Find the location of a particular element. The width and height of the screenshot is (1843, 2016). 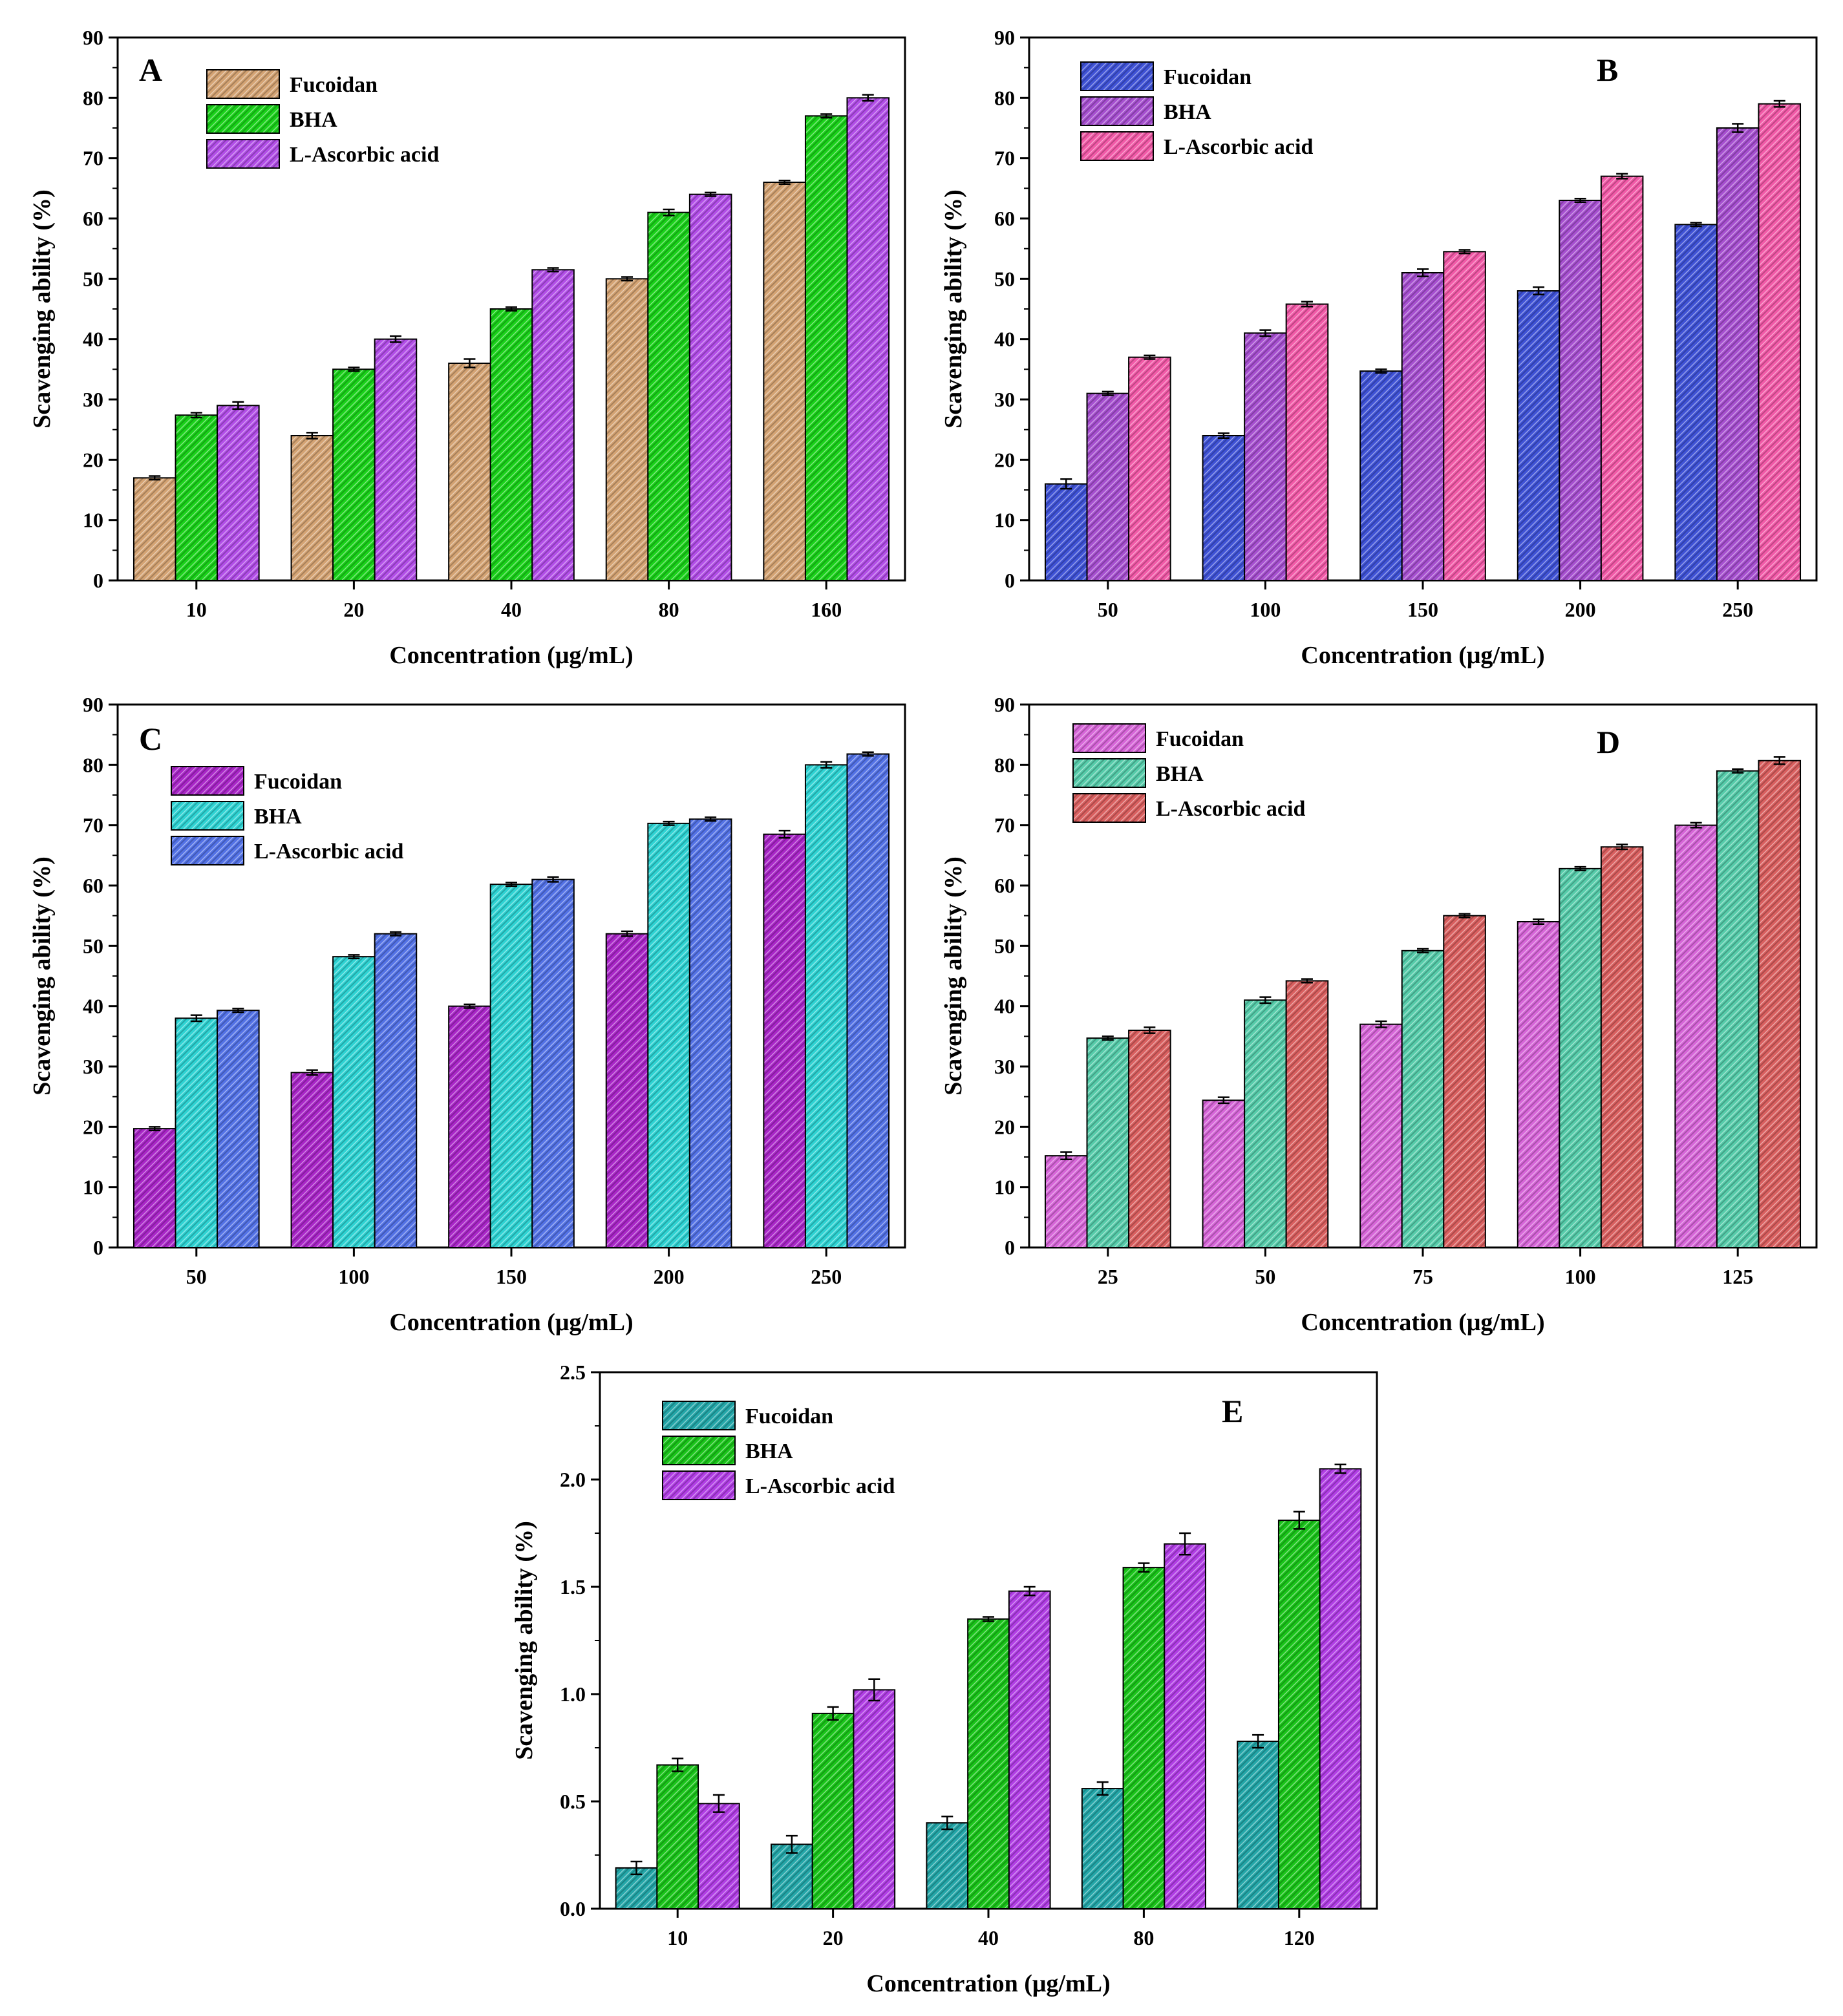

y-tick-label: 2.5 is located at coordinates (573, 1372).